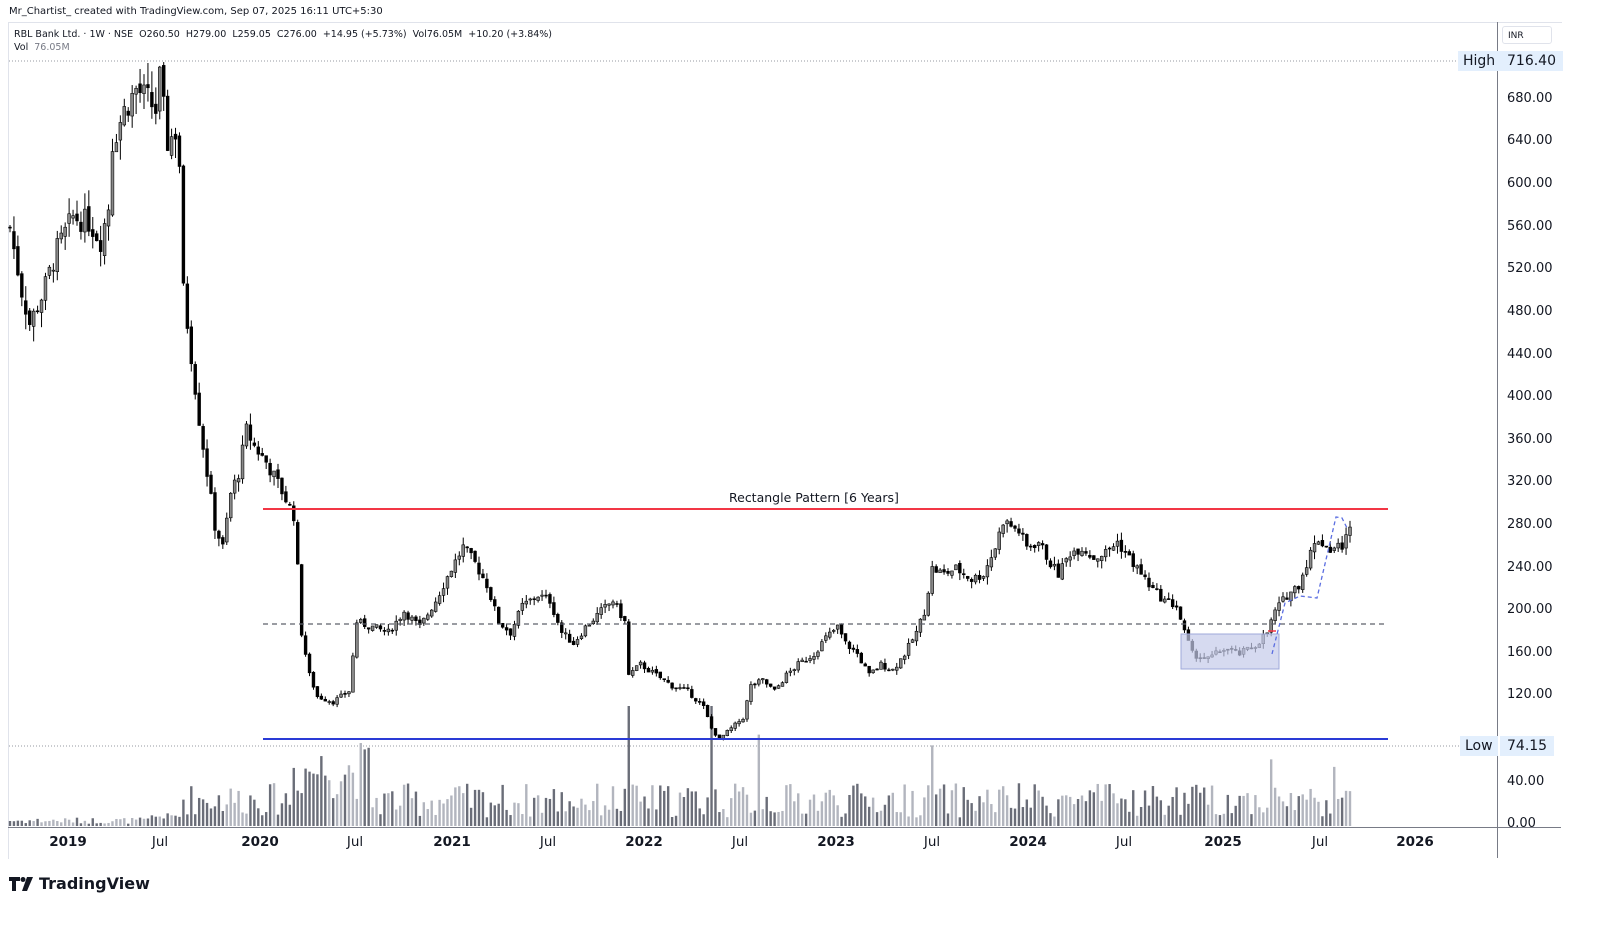 Image resolution: width=1600 pixels, height=927 pixels. What do you see at coordinates (814, 497) in the screenshot?
I see `rectangle-pattern-label: Rectangle Pattern [6 Years]` at bounding box center [814, 497].